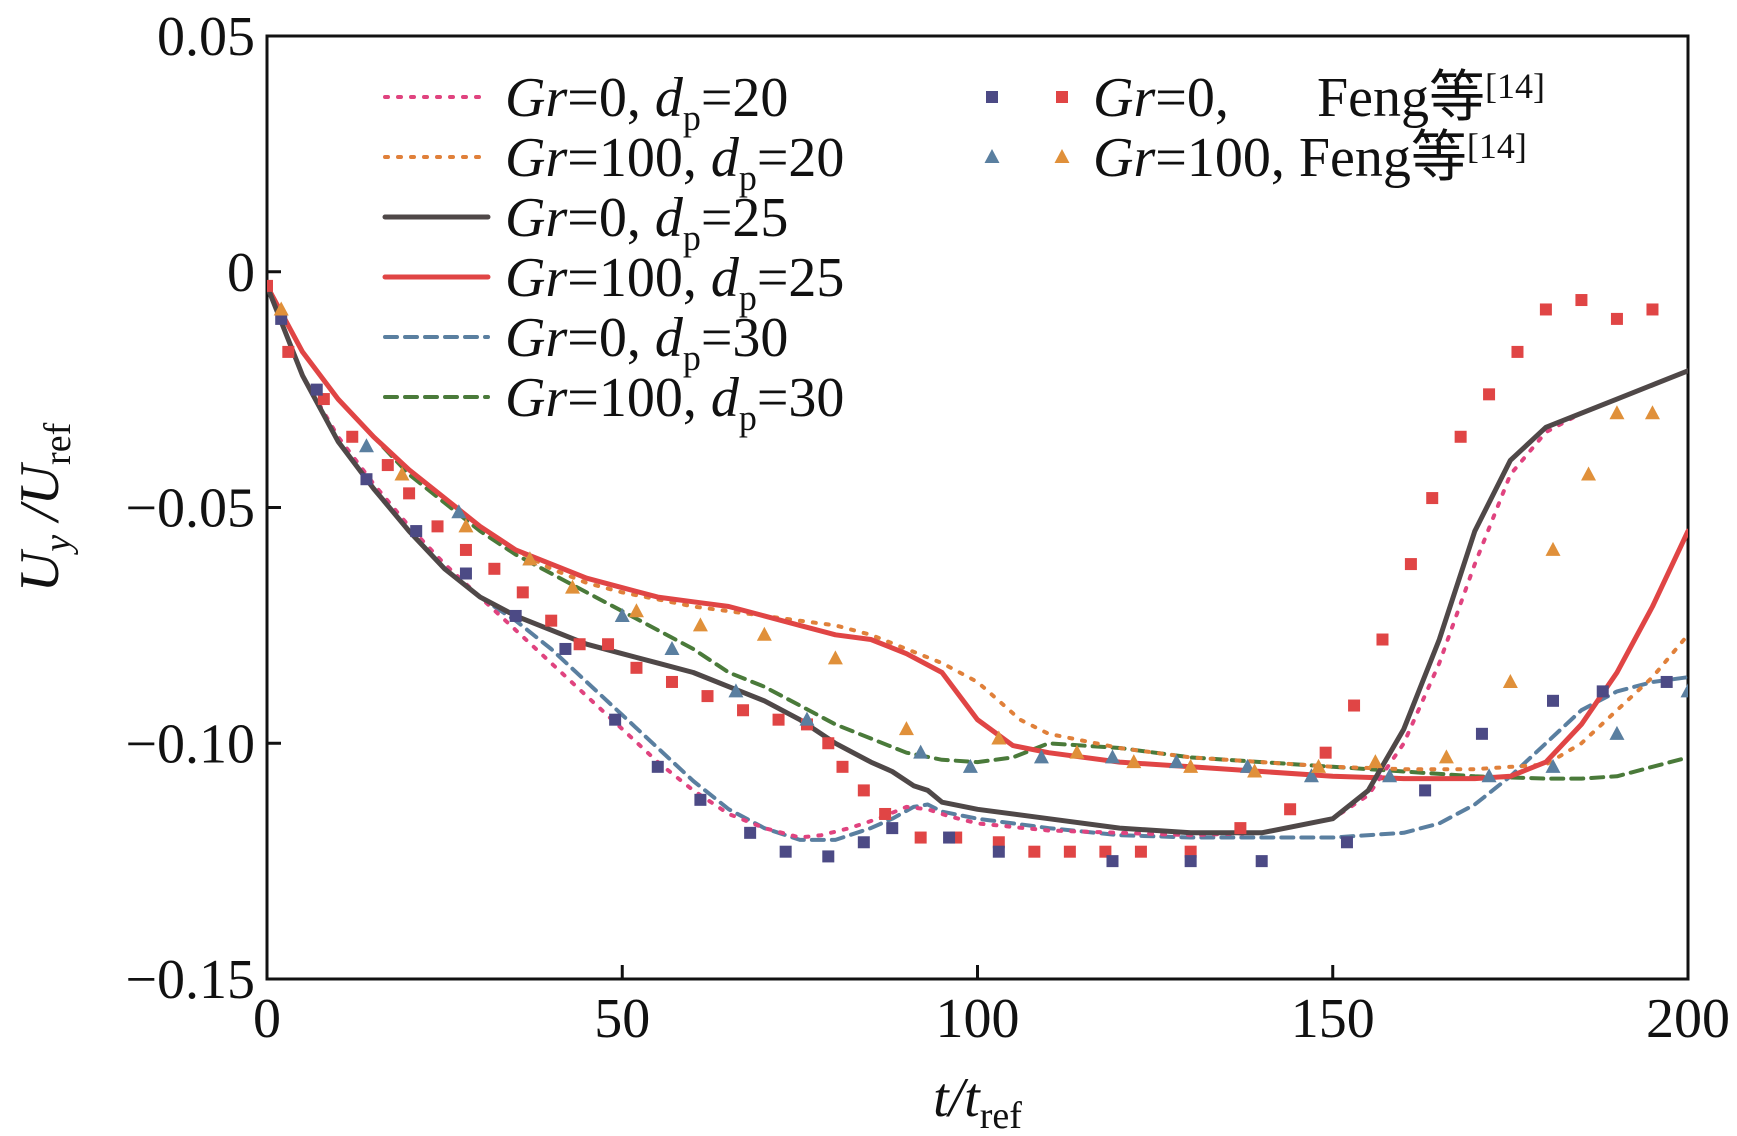 Image resolution: width=1737 pixels, height=1136 pixels. I want to click on legend-label-gr100-dp20: Gr=100, dp=20, so click(674, 162).